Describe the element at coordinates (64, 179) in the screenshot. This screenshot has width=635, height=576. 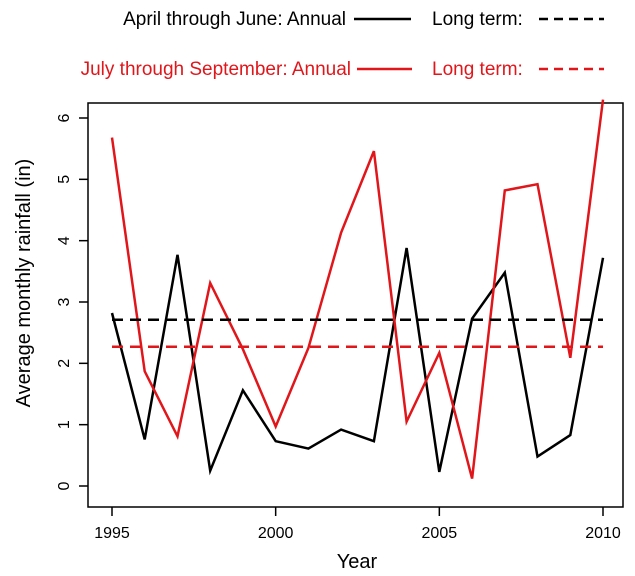
I see `y-tick-label: 5` at that location.